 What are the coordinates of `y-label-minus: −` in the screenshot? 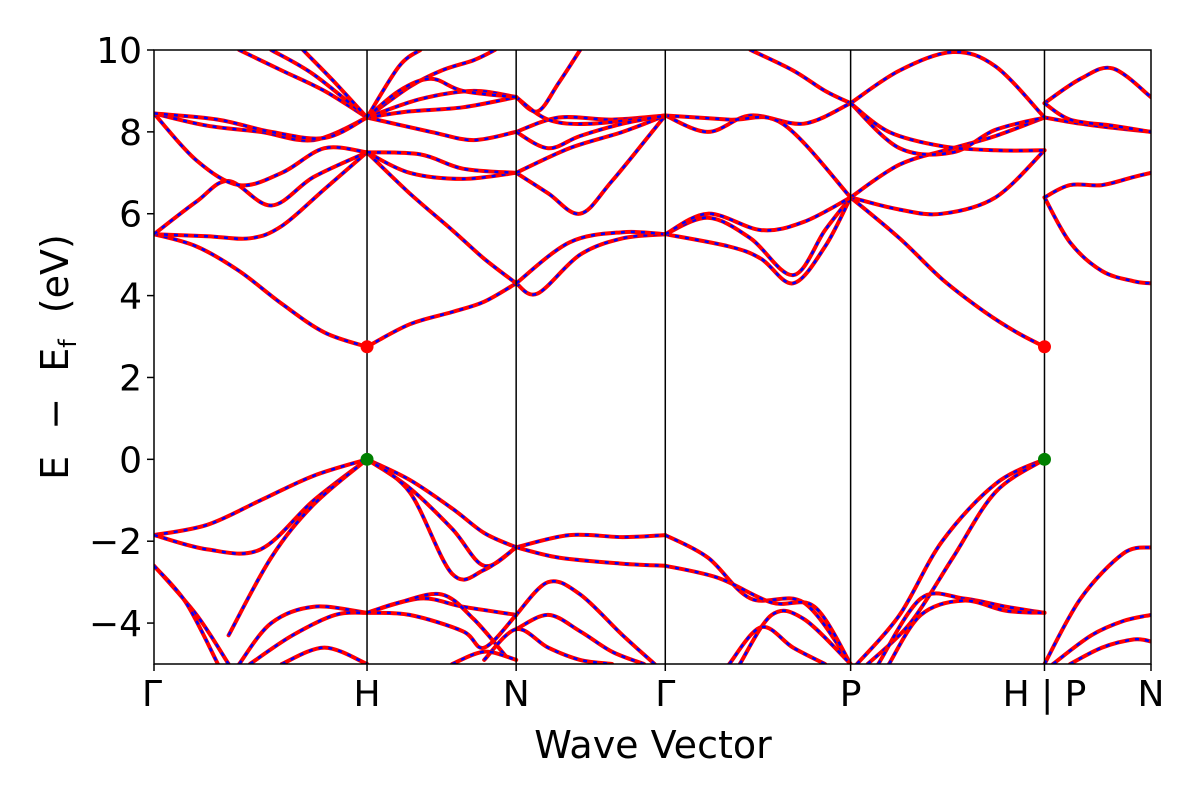 It's located at (55, 414).